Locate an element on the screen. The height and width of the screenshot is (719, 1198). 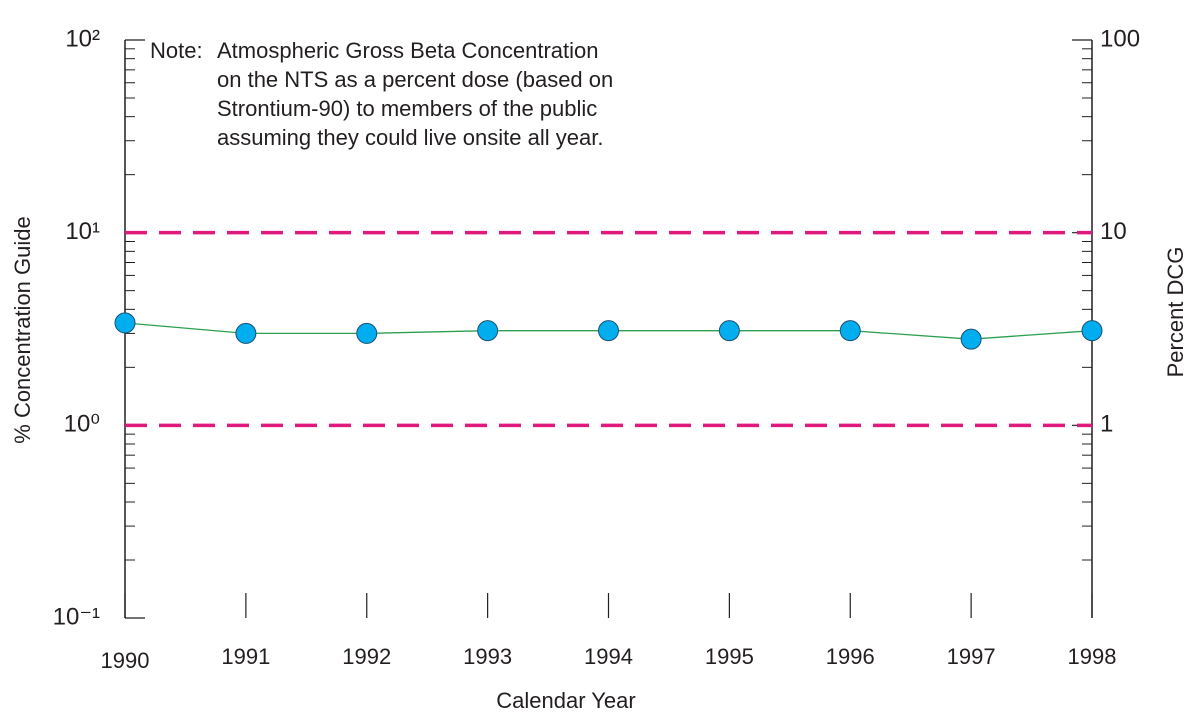
x-tick-label: 1992 is located at coordinates (366, 656).